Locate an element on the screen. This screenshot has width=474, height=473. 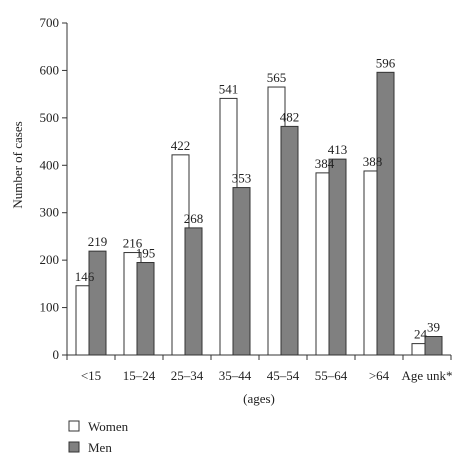
x-tick-label: Age unk* is located at coordinates (427, 375).